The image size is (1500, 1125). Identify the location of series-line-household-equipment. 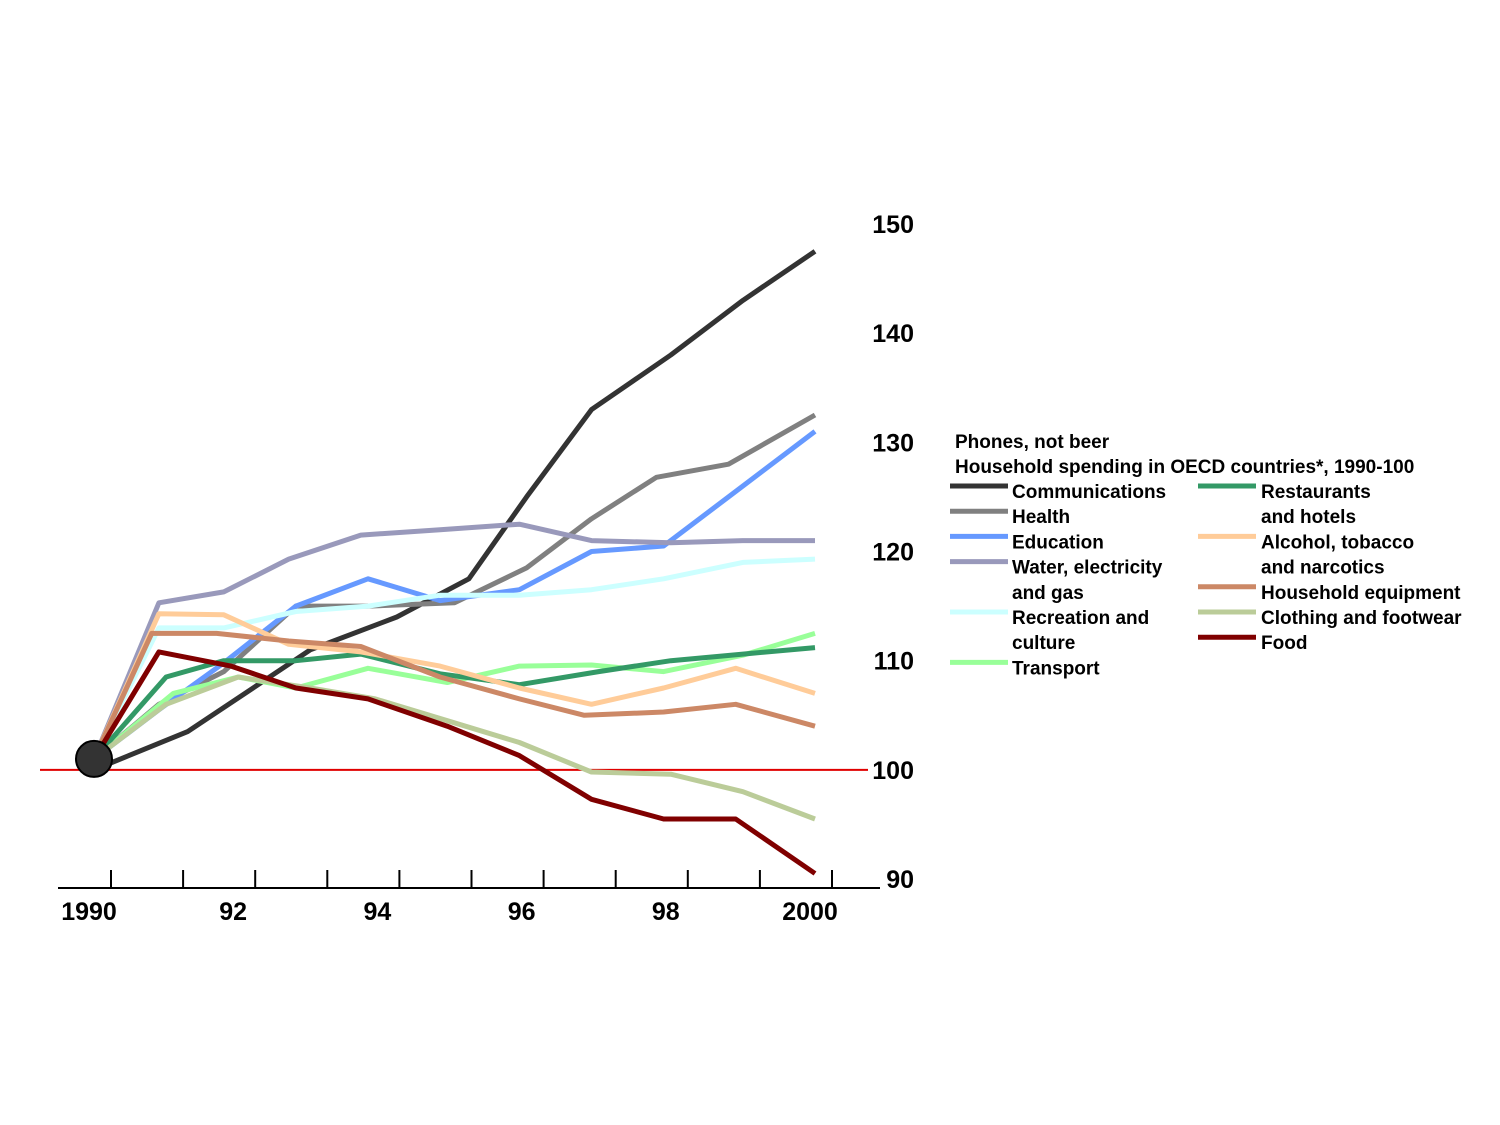
(453, 695).